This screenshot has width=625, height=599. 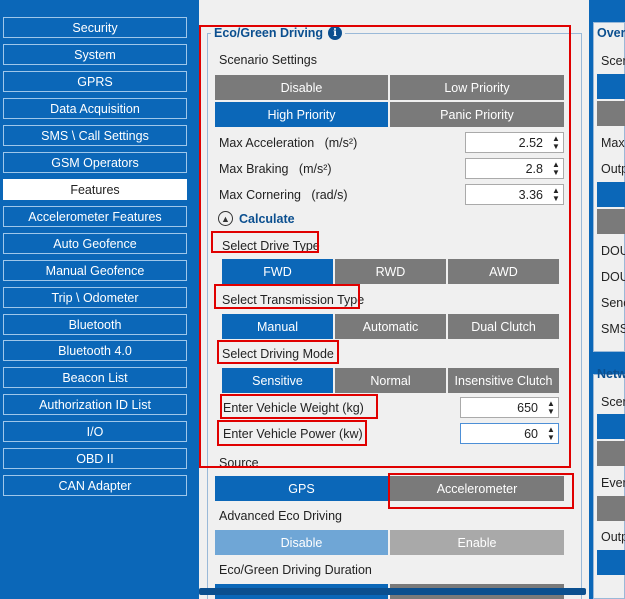 I want to click on eco-driving-duration-label: Eco/Green Driving Duration, so click(x=295, y=570).